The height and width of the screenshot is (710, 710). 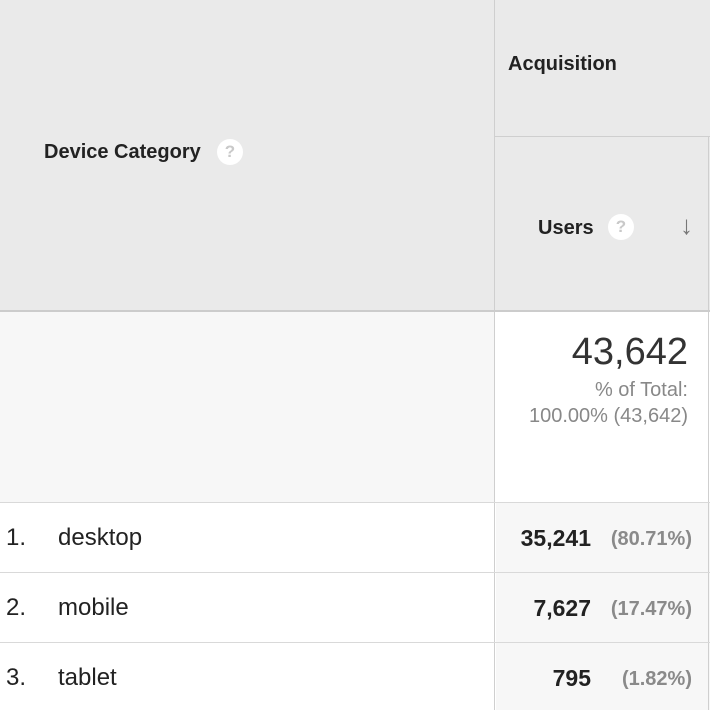 What do you see at coordinates (603, 538) in the screenshot?
I see `table-row-desktop-metric-cell` at bounding box center [603, 538].